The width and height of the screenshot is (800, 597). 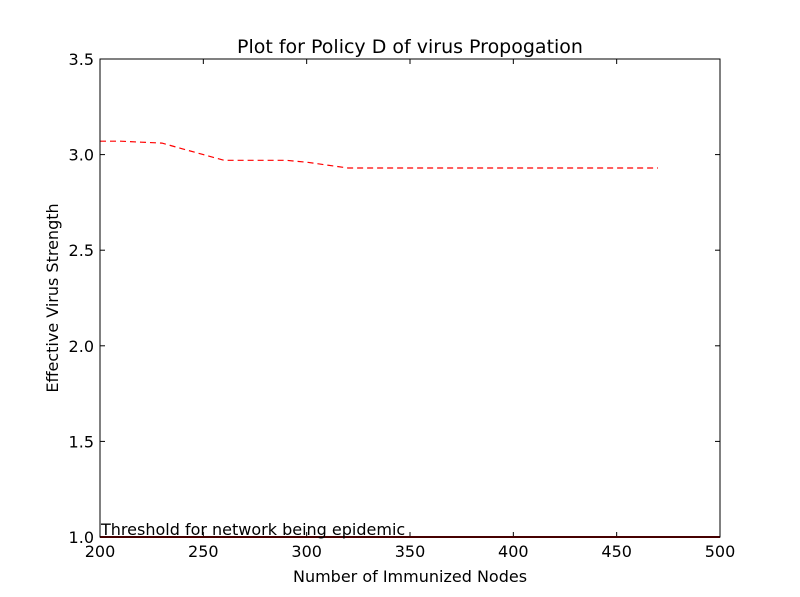 What do you see at coordinates (81, 537) in the screenshot?
I see `y-tick-label: 1.0` at bounding box center [81, 537].